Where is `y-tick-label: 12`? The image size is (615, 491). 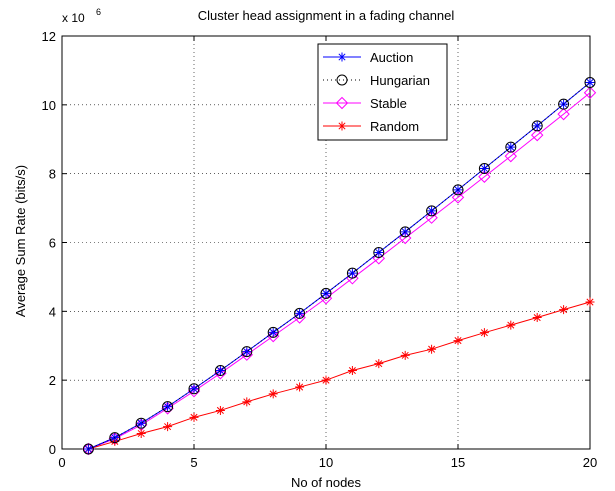 y-tick-label: 12 is located at coordinates (49, 36).